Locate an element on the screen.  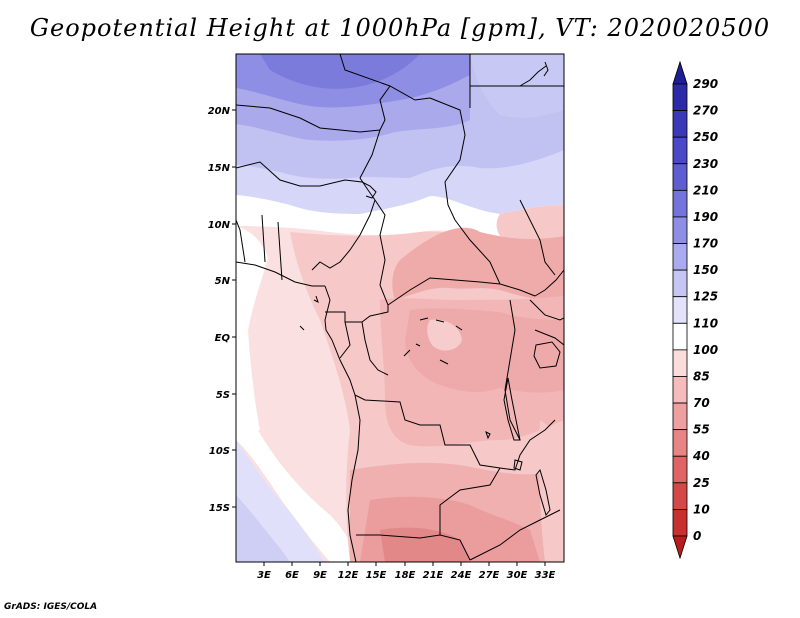
colorbar-label: 85 is located at coordinates (701, 376).